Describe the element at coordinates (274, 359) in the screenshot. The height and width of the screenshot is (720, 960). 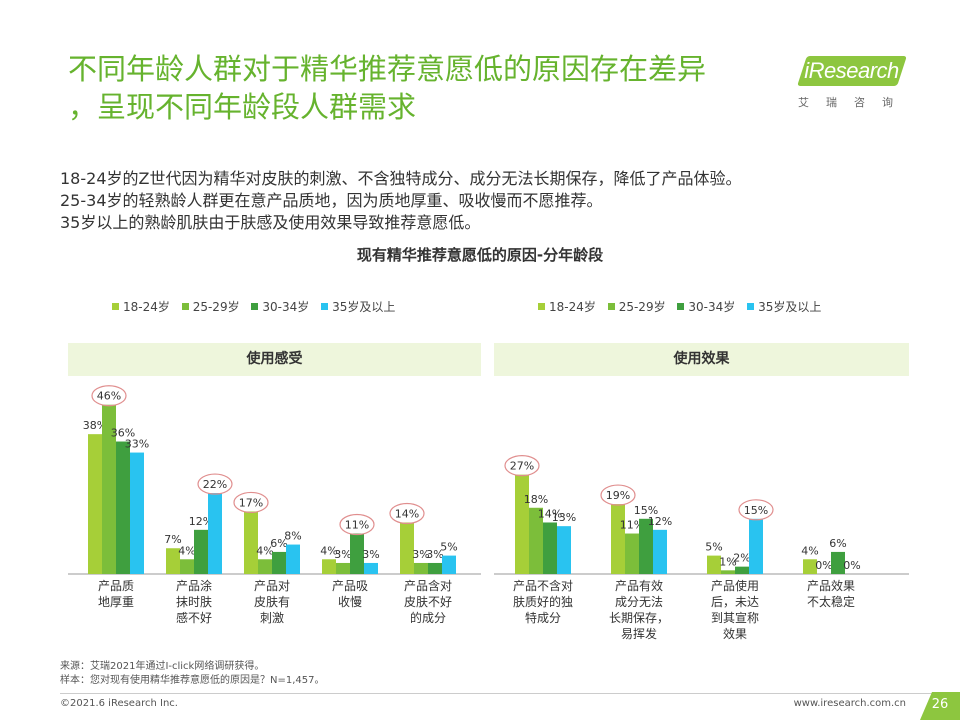
I see `panel-header-usage-feel: 使用感受` at that location.